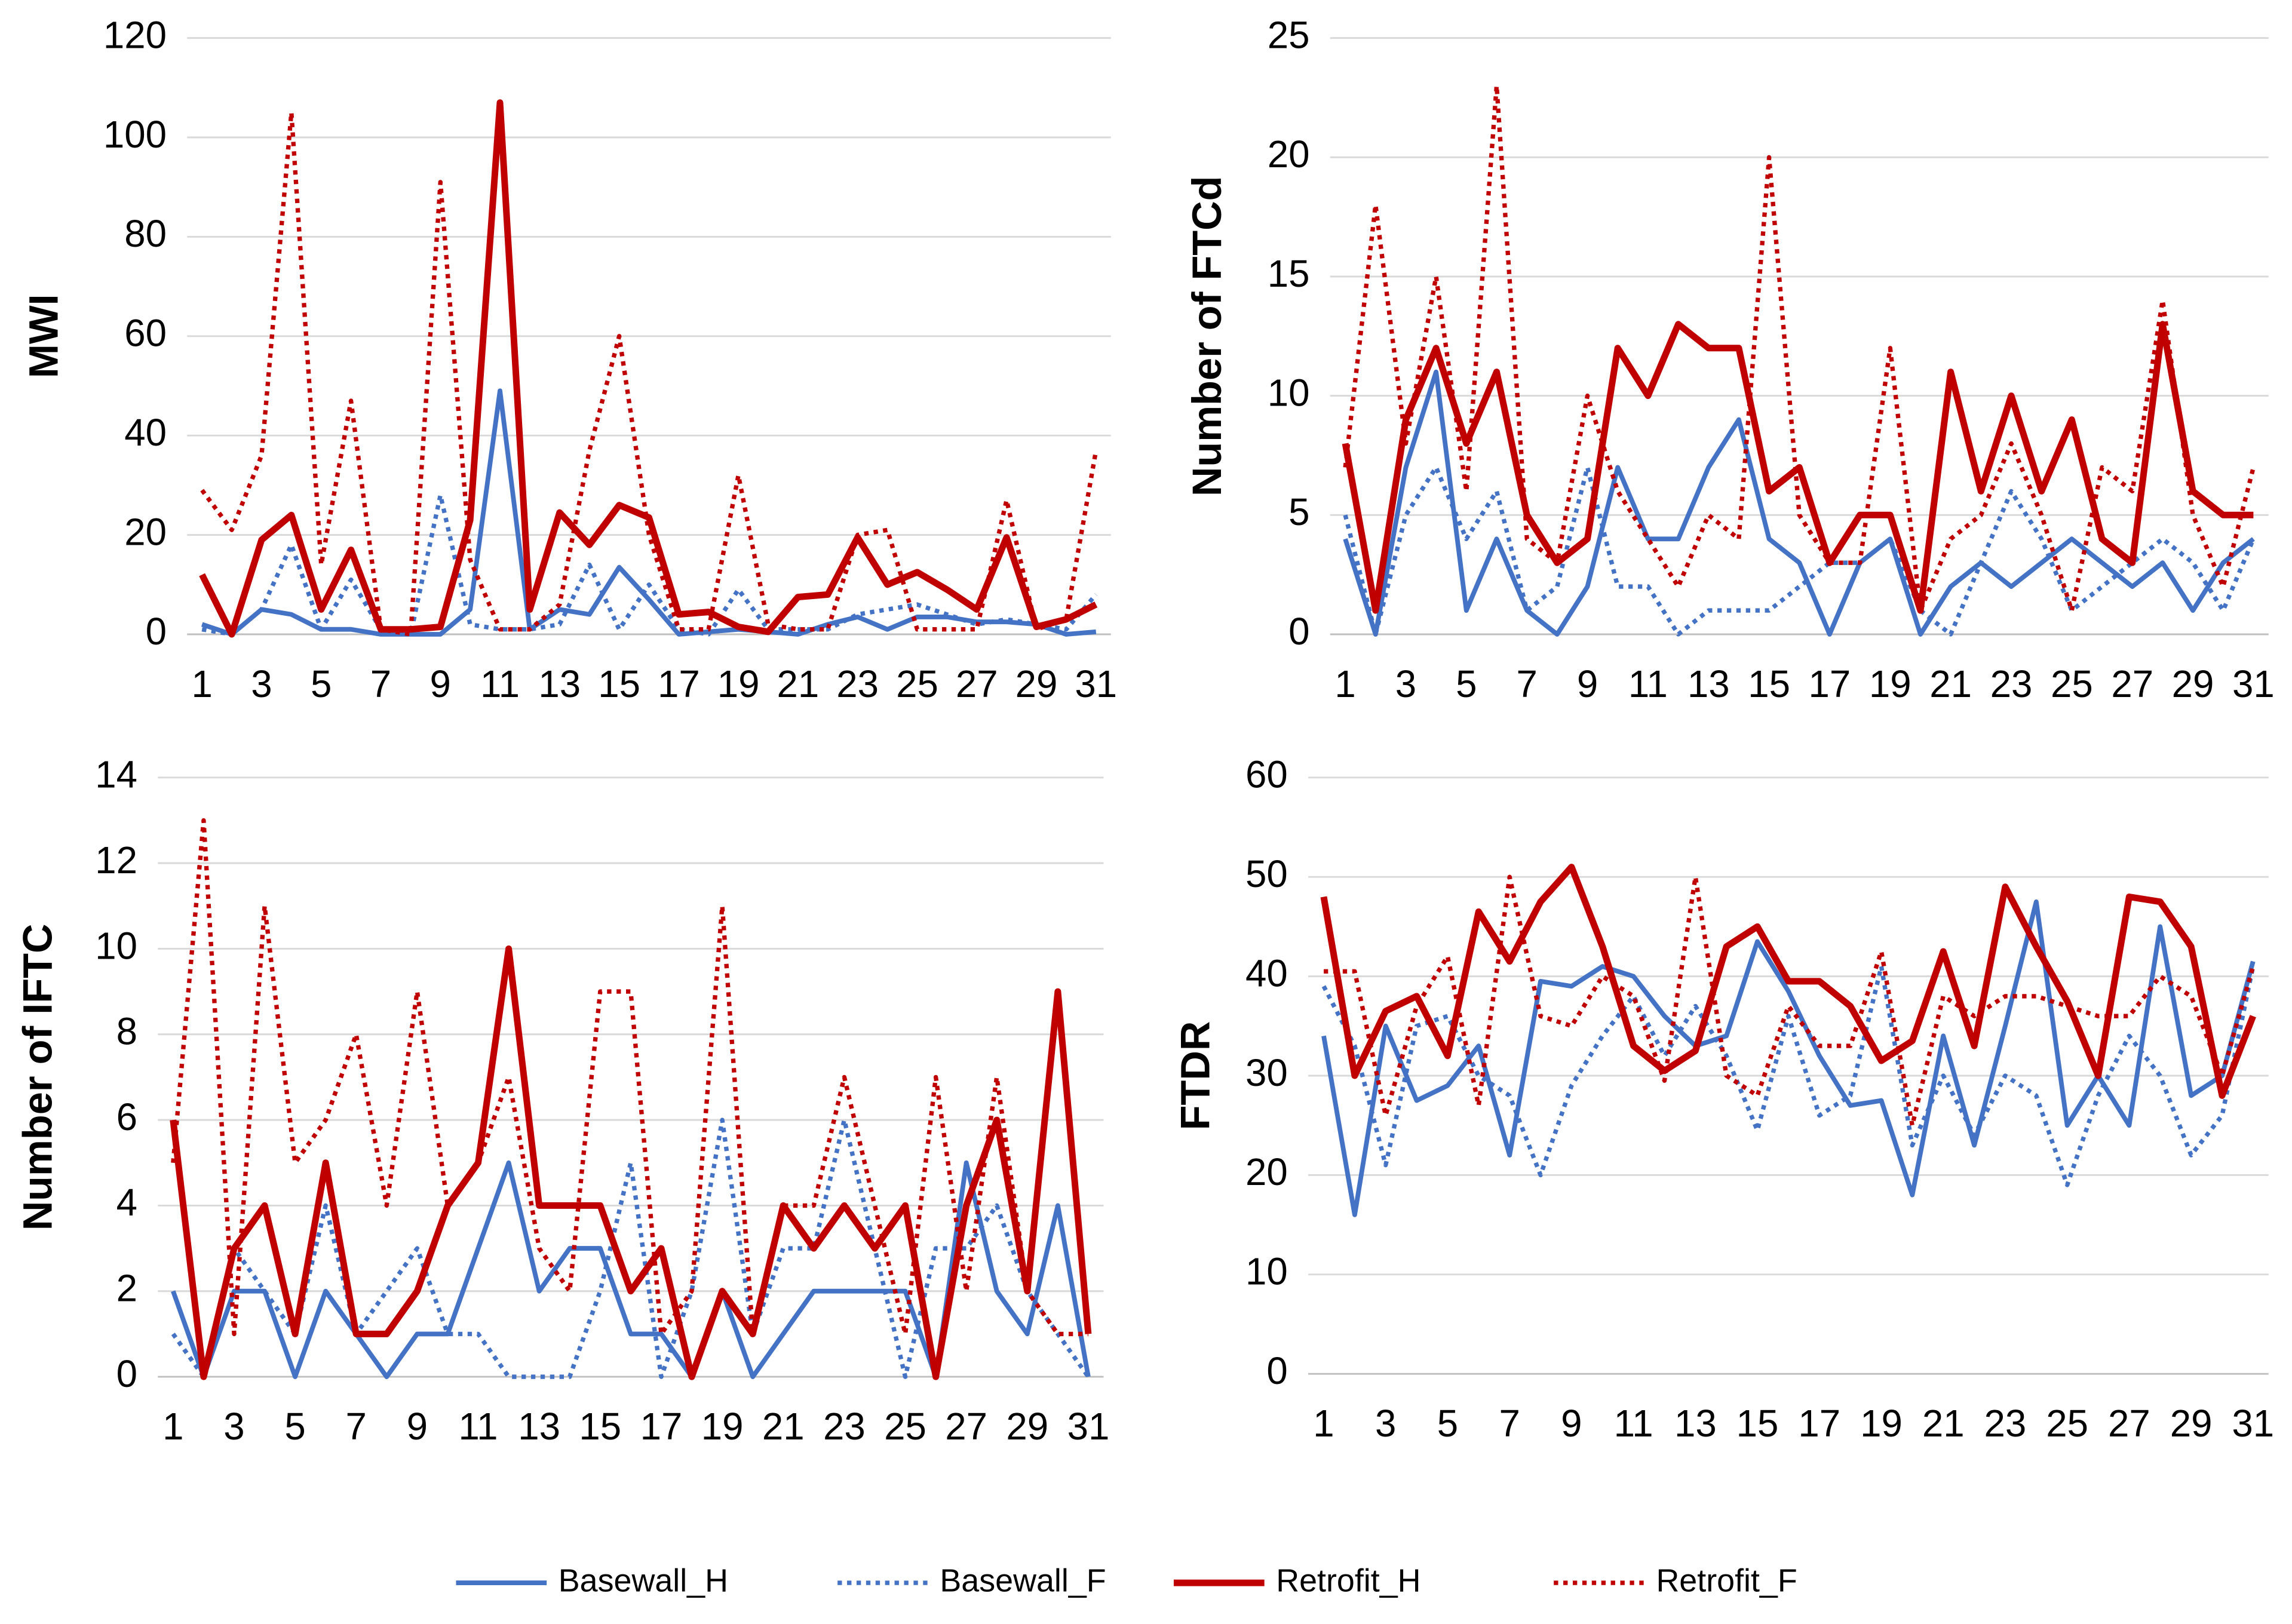 The height and width of the screenshot is (1624, 2292). Describe the element at coordinates (145, 333) in the screenshot. I see `y-tick-label: 60` at that location.